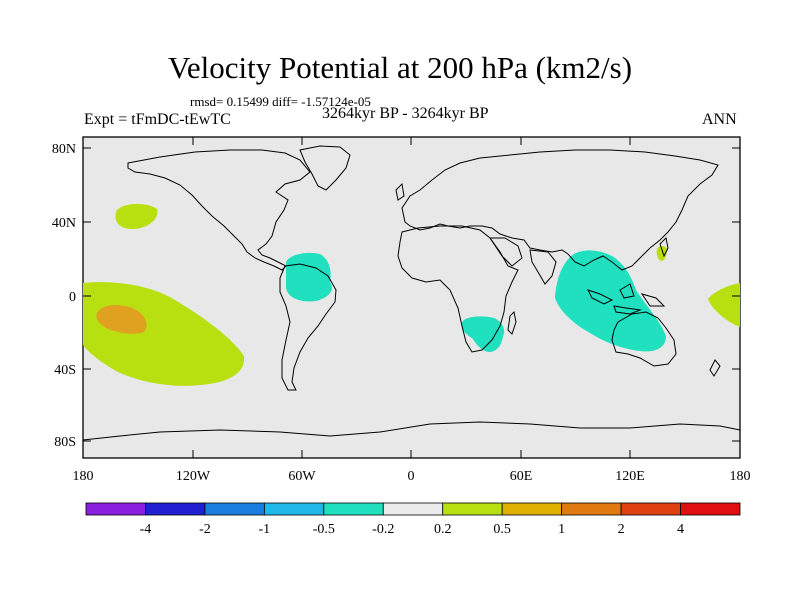  Describe the element at coordinates (205, 529) in the screenshot. I see `colorbar-label: -2` at that location.